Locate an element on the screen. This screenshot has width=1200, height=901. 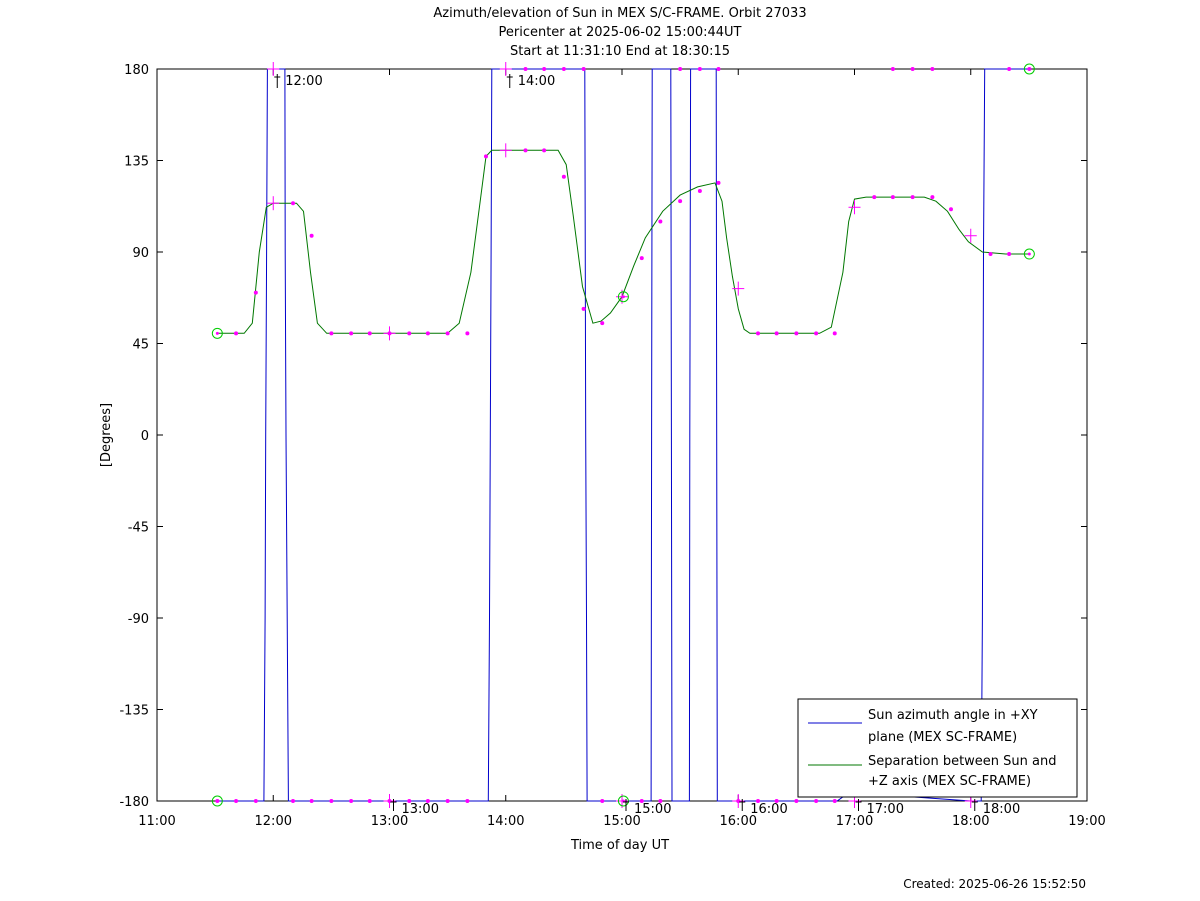
legend-label-separation-line-2: +Z axis (MEX SC-FRAME) is located at coordinates (949, 781).